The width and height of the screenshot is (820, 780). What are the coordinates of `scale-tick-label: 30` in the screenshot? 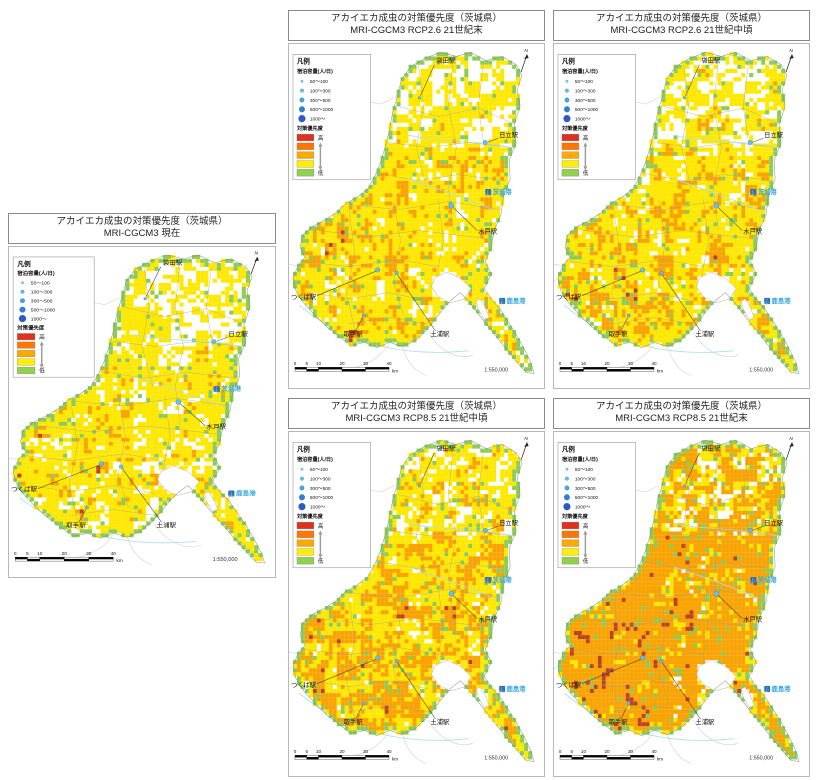 It's located at (365, 363).